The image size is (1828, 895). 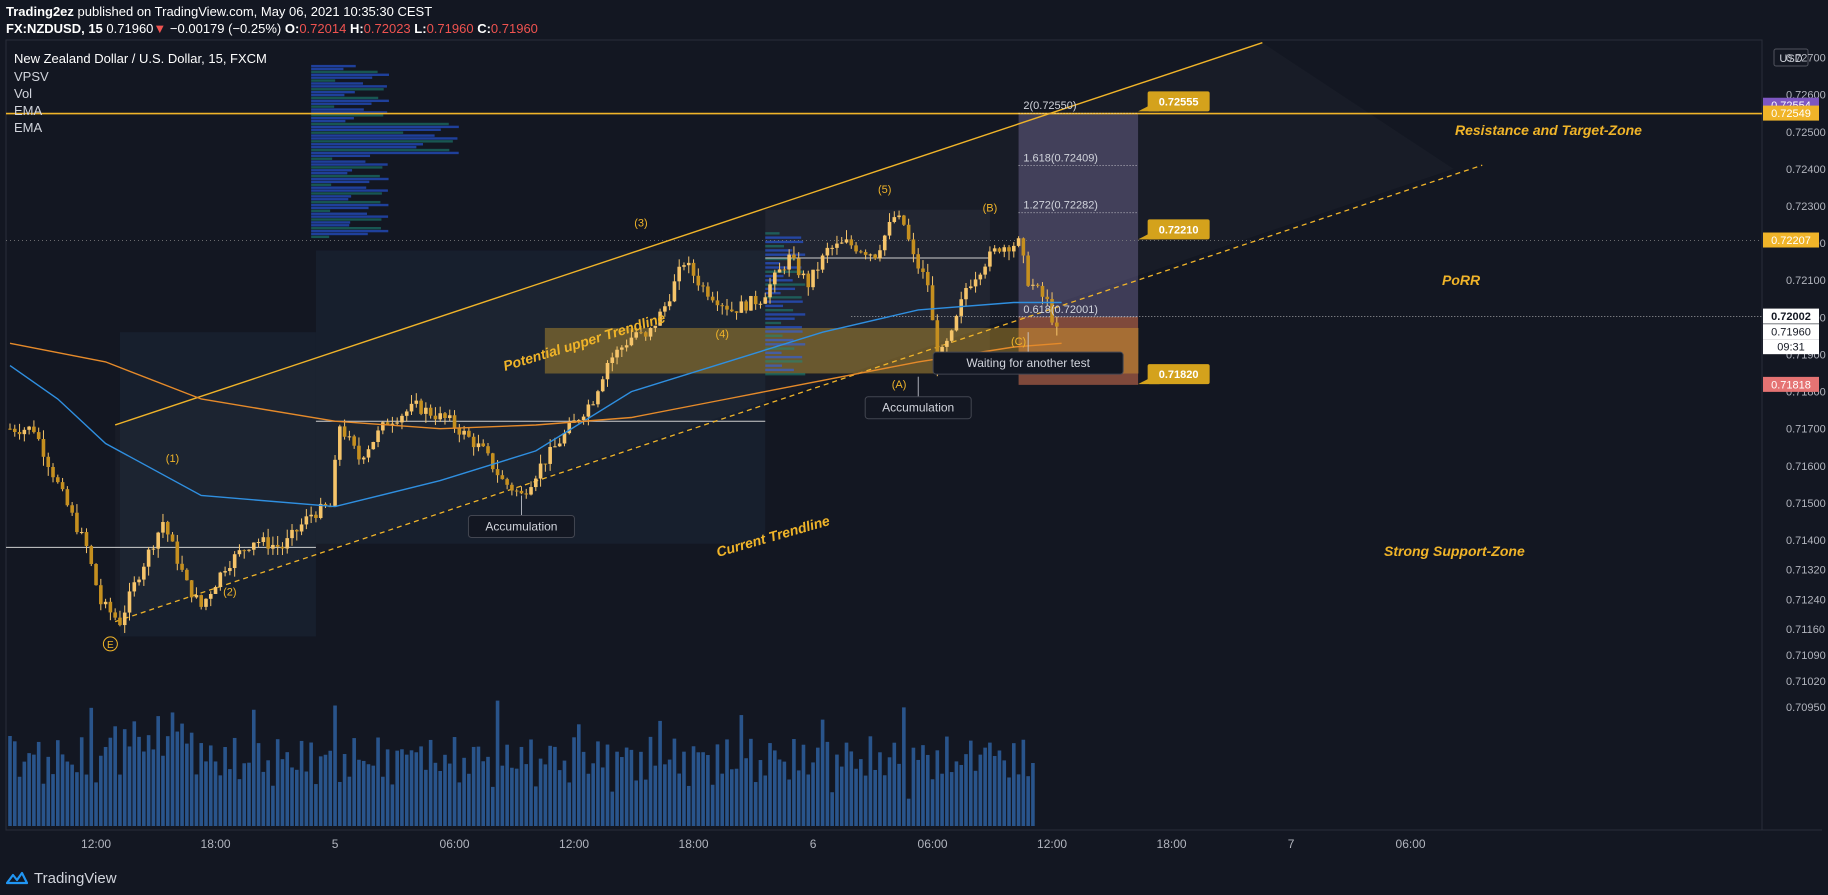 I want to click on waiting-callout-label: Waiting for another test, so click(x=1028, y=363).